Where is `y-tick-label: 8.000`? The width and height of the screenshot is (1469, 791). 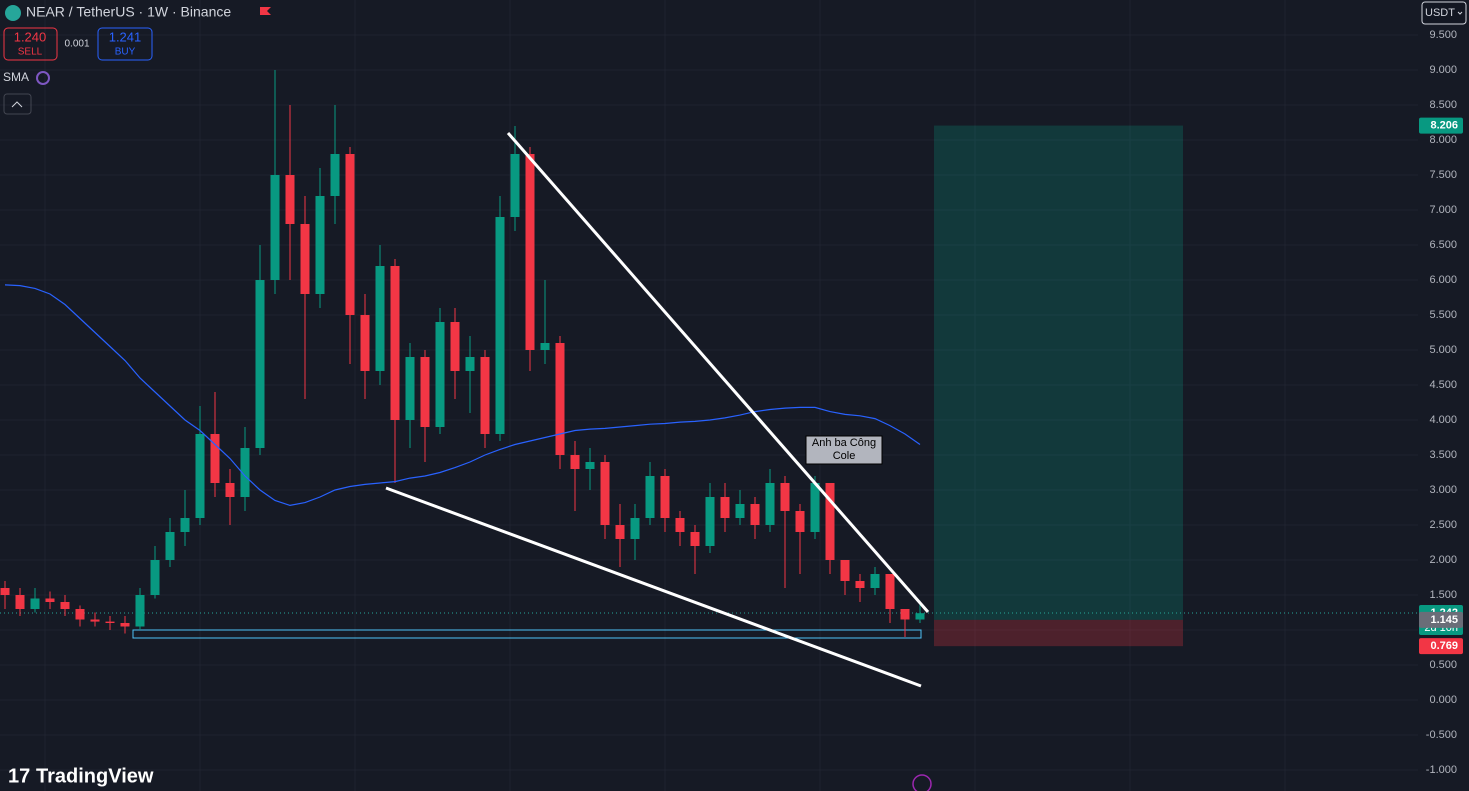
y-tick-label: 8.000 is located at coordinates (1443, 140).